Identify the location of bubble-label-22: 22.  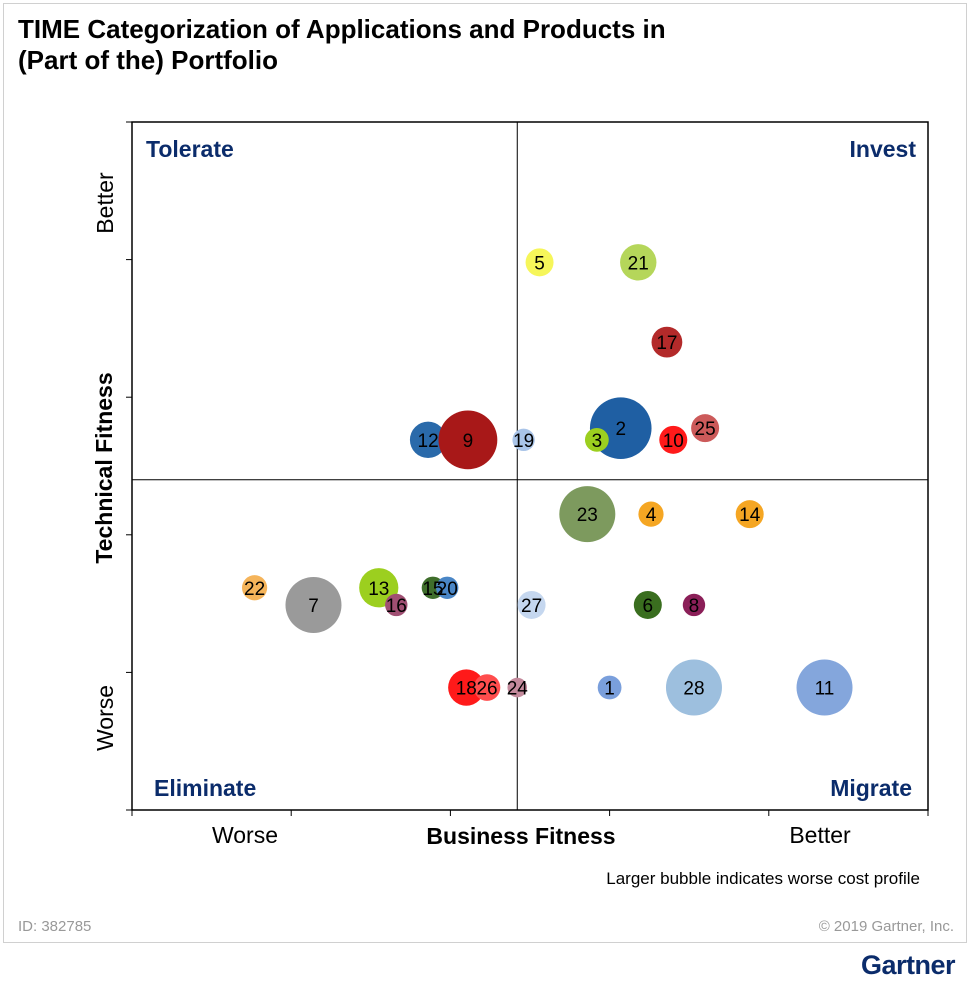
(254, 589).